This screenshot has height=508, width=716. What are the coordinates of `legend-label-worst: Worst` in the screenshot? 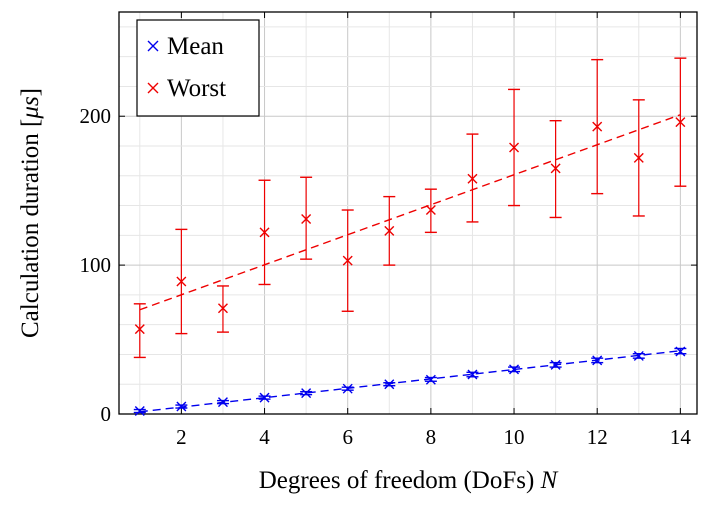 It's located at (196, 88).